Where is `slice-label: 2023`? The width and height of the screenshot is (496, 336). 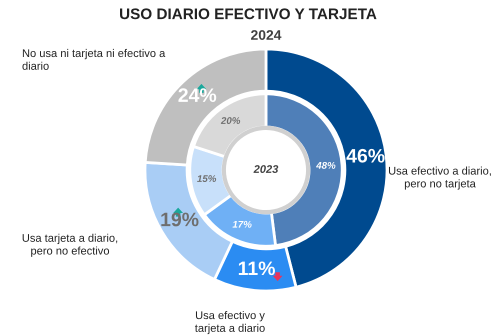 slice-label: 2023 is located at coordinates (265, 169).